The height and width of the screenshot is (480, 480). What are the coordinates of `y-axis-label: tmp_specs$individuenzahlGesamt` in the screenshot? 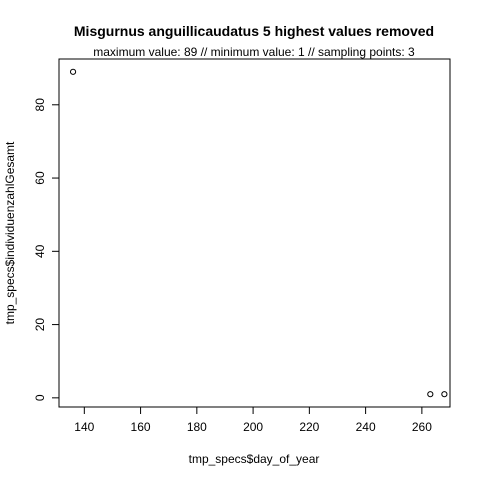 It's located at (10, 232).